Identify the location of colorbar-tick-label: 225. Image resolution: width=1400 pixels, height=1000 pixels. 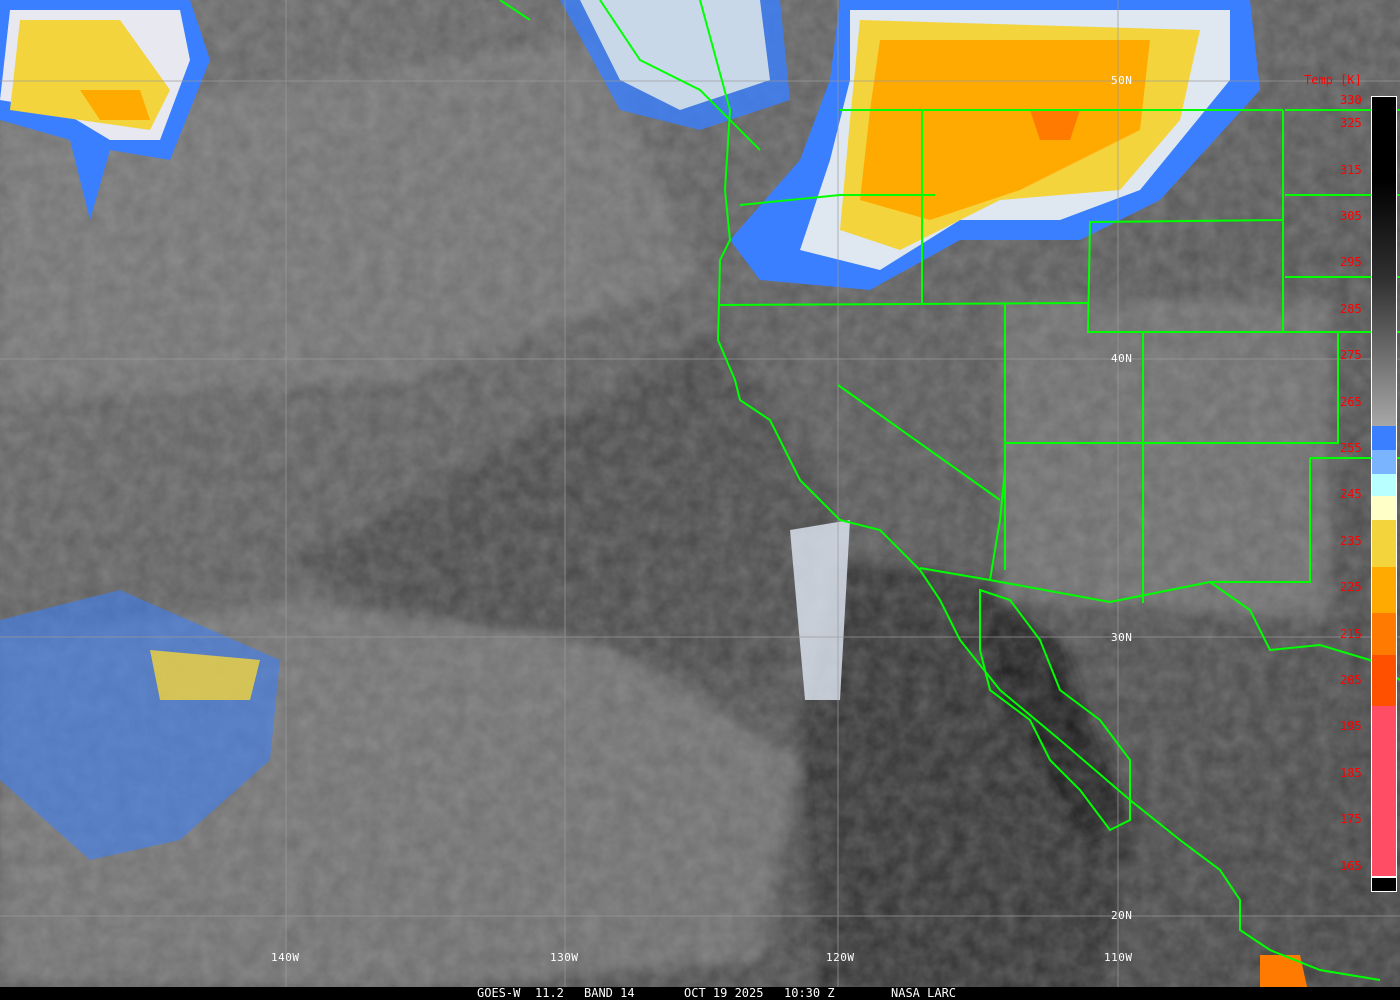
(1351, 587).